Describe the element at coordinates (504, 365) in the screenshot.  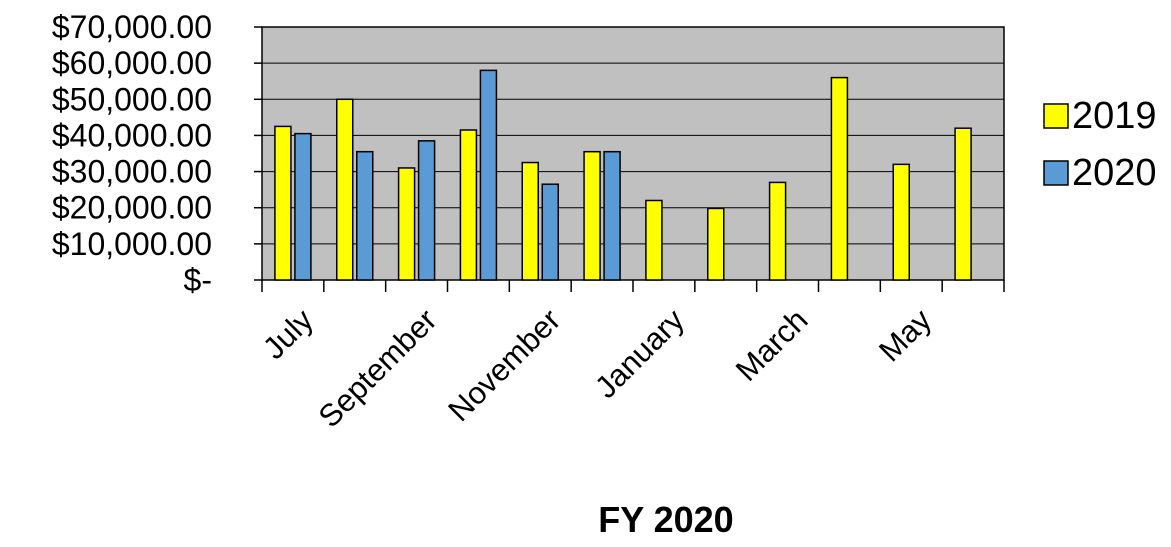
I see `x-tick-label: November` at that location.